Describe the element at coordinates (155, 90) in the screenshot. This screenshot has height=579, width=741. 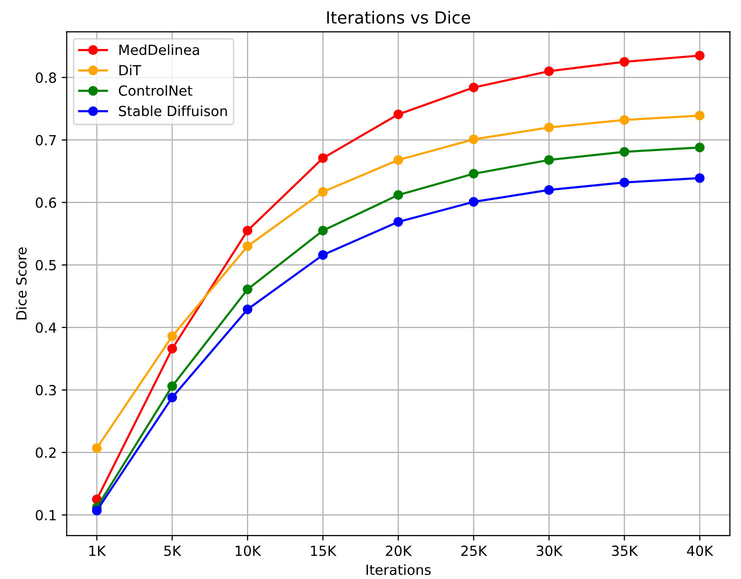
I see `legend-label: ControlNet` at that location.